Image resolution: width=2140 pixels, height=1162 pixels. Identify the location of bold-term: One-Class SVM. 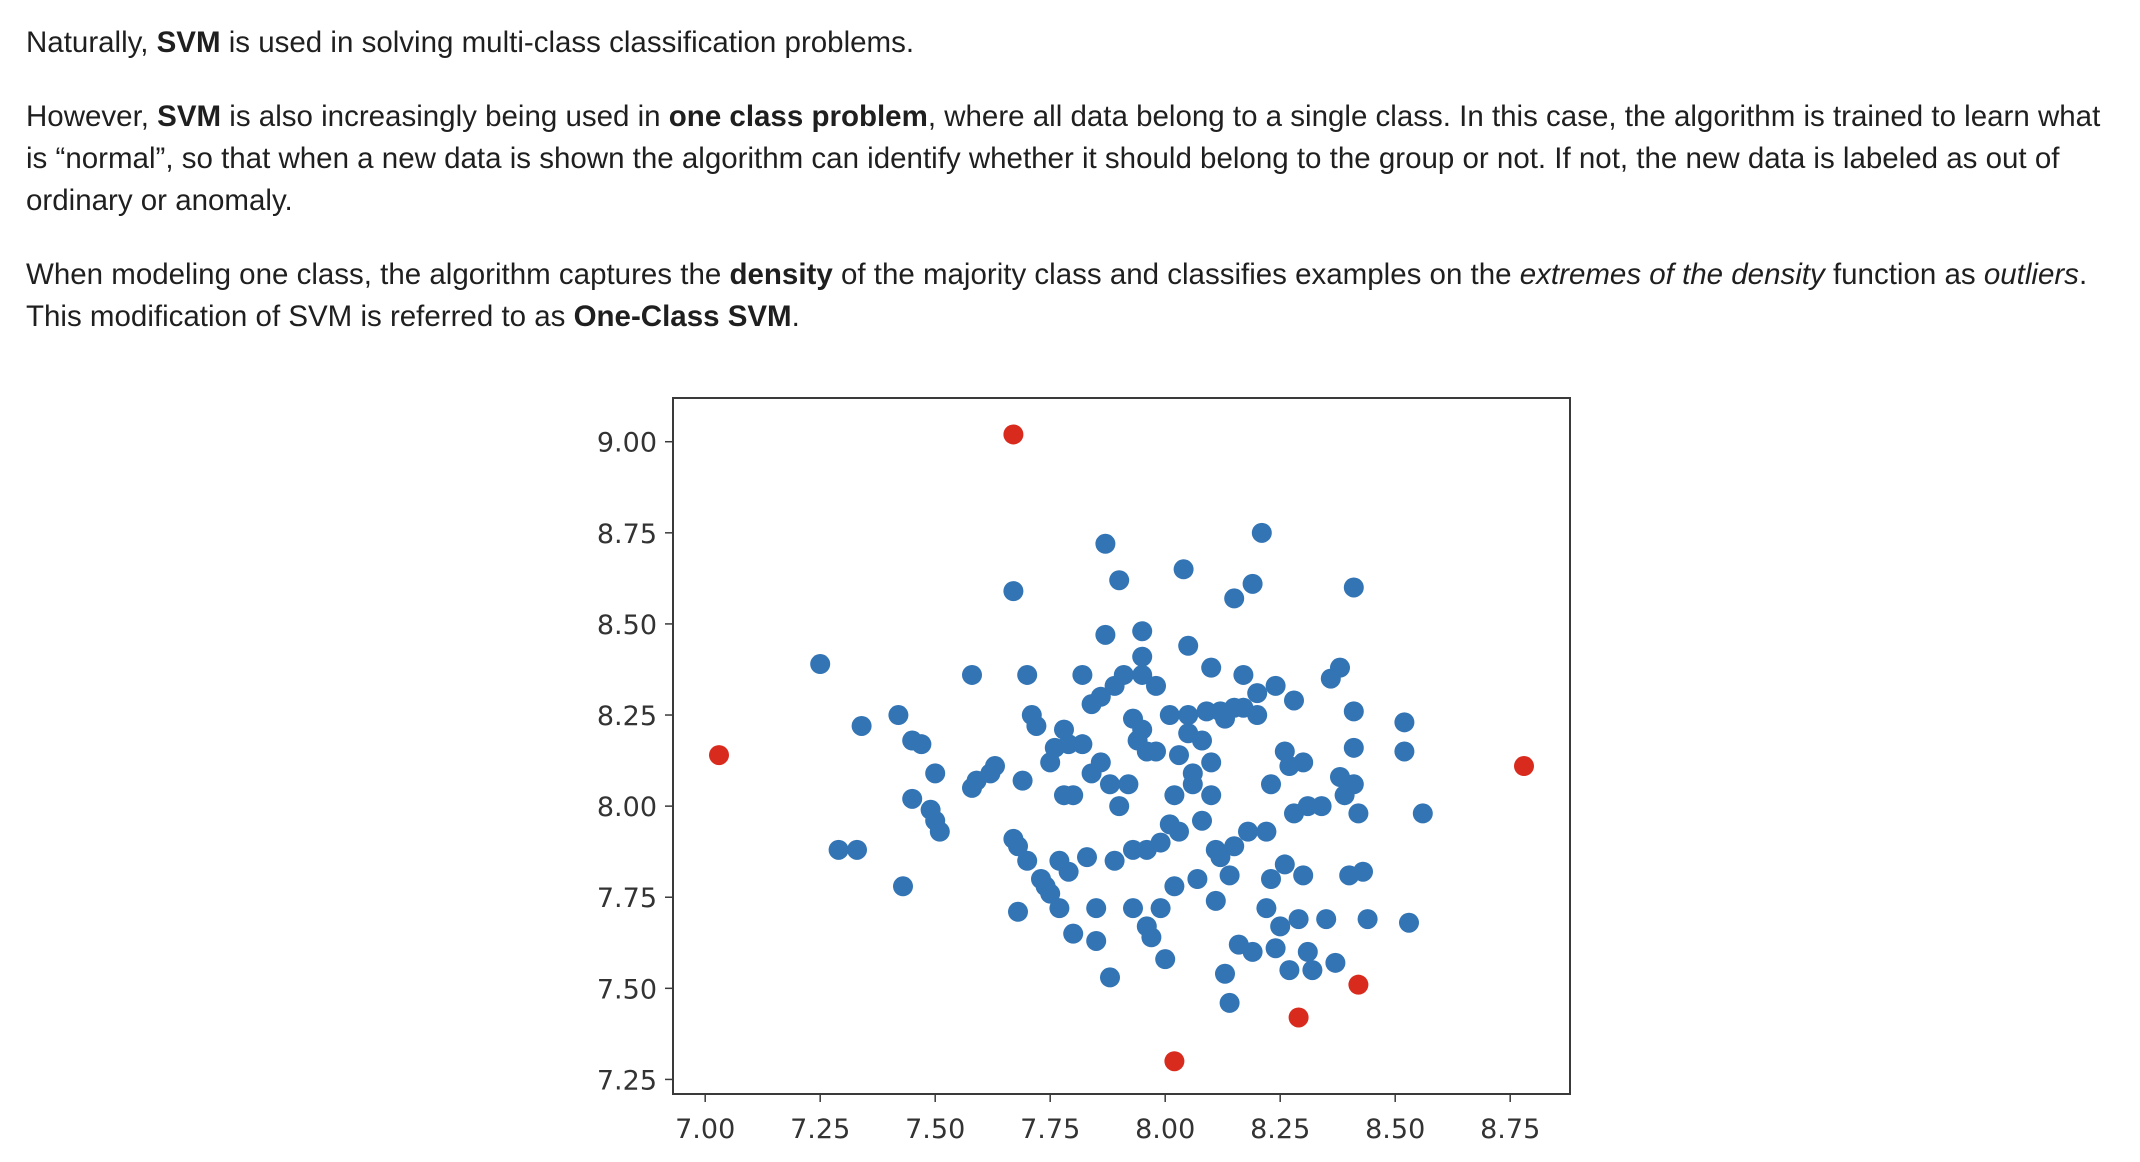
(682, 316).